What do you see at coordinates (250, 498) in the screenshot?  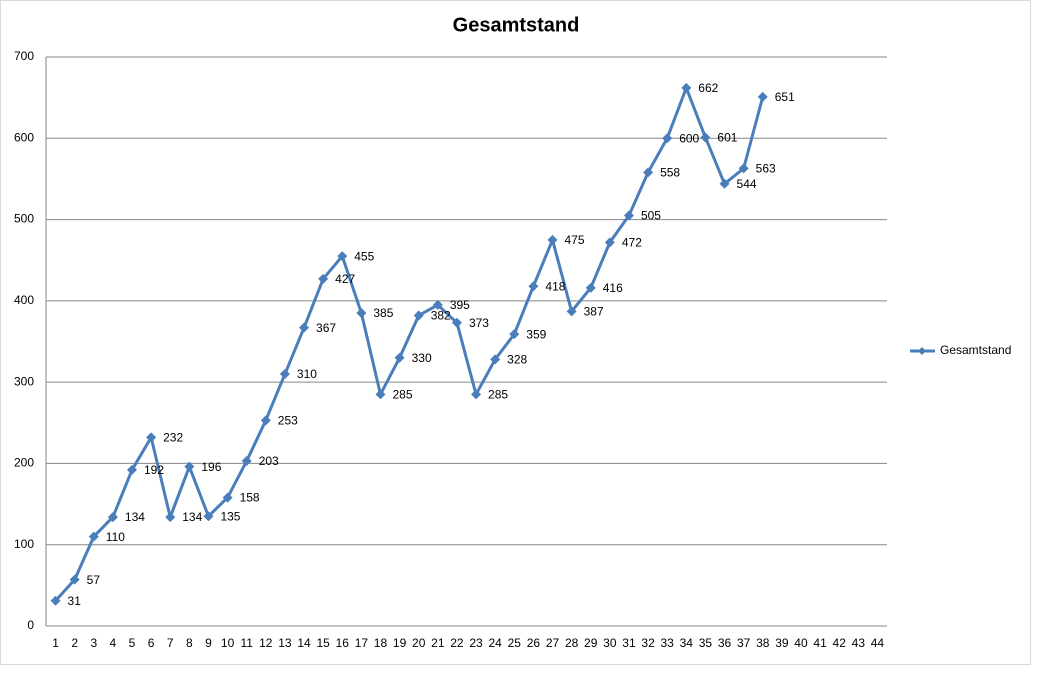 I see `data-label: 158` at bounding box center [250, 498].